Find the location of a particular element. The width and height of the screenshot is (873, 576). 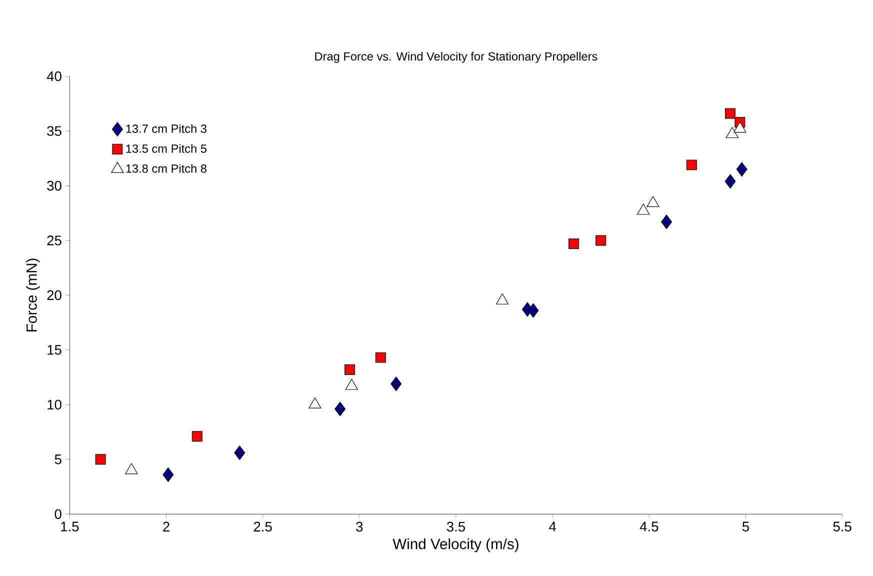

x-tick-label: 3 is located at coordinates (359, 527).